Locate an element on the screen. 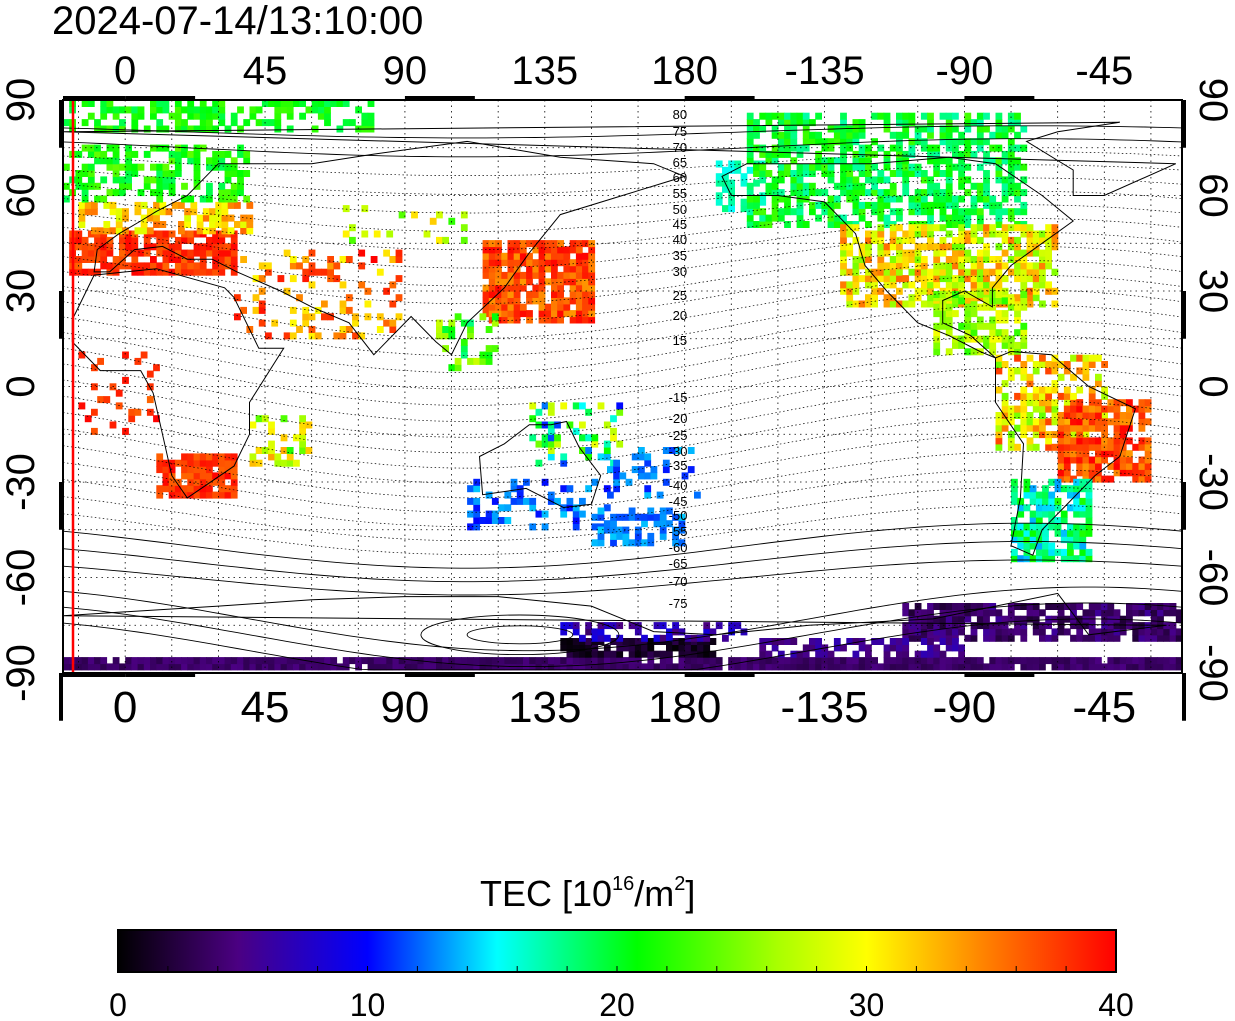 Image resolution: width=1235 pixels, height=1021 pixels. contour-label: 60 is located at coordinates (680, 177).